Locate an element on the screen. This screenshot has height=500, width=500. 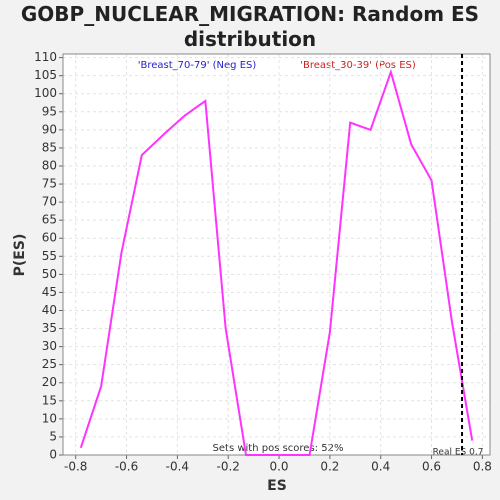
y-tick-label: 10 is located at coordinates (49, 418).